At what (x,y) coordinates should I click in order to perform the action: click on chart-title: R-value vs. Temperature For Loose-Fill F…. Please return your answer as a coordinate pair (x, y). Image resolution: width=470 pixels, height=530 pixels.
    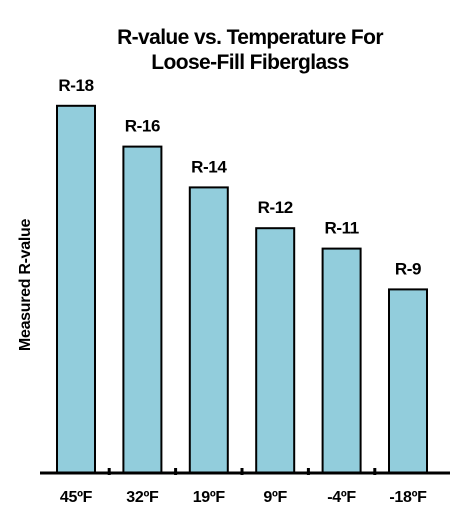
    Looking at the image, I should click on (250, 50).